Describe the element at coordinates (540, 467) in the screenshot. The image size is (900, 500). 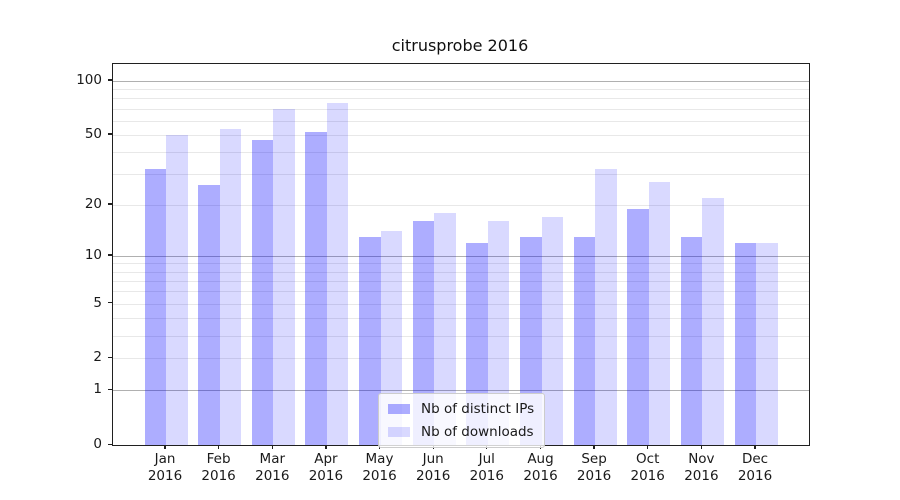
I see `x-tick-label-Aug-2016: Aug 2016` at that location.